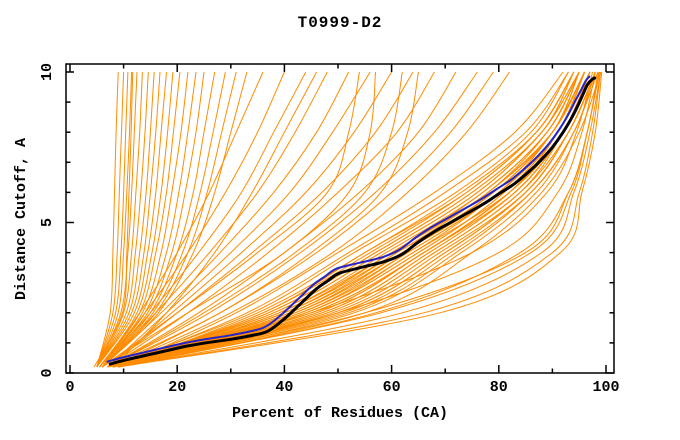 This screenshot has width=680, height=440. Describe the element at coordinates (340, 413) in the screenshot. I see `x-axis-label: Percent of Residues (CA)` at that location.